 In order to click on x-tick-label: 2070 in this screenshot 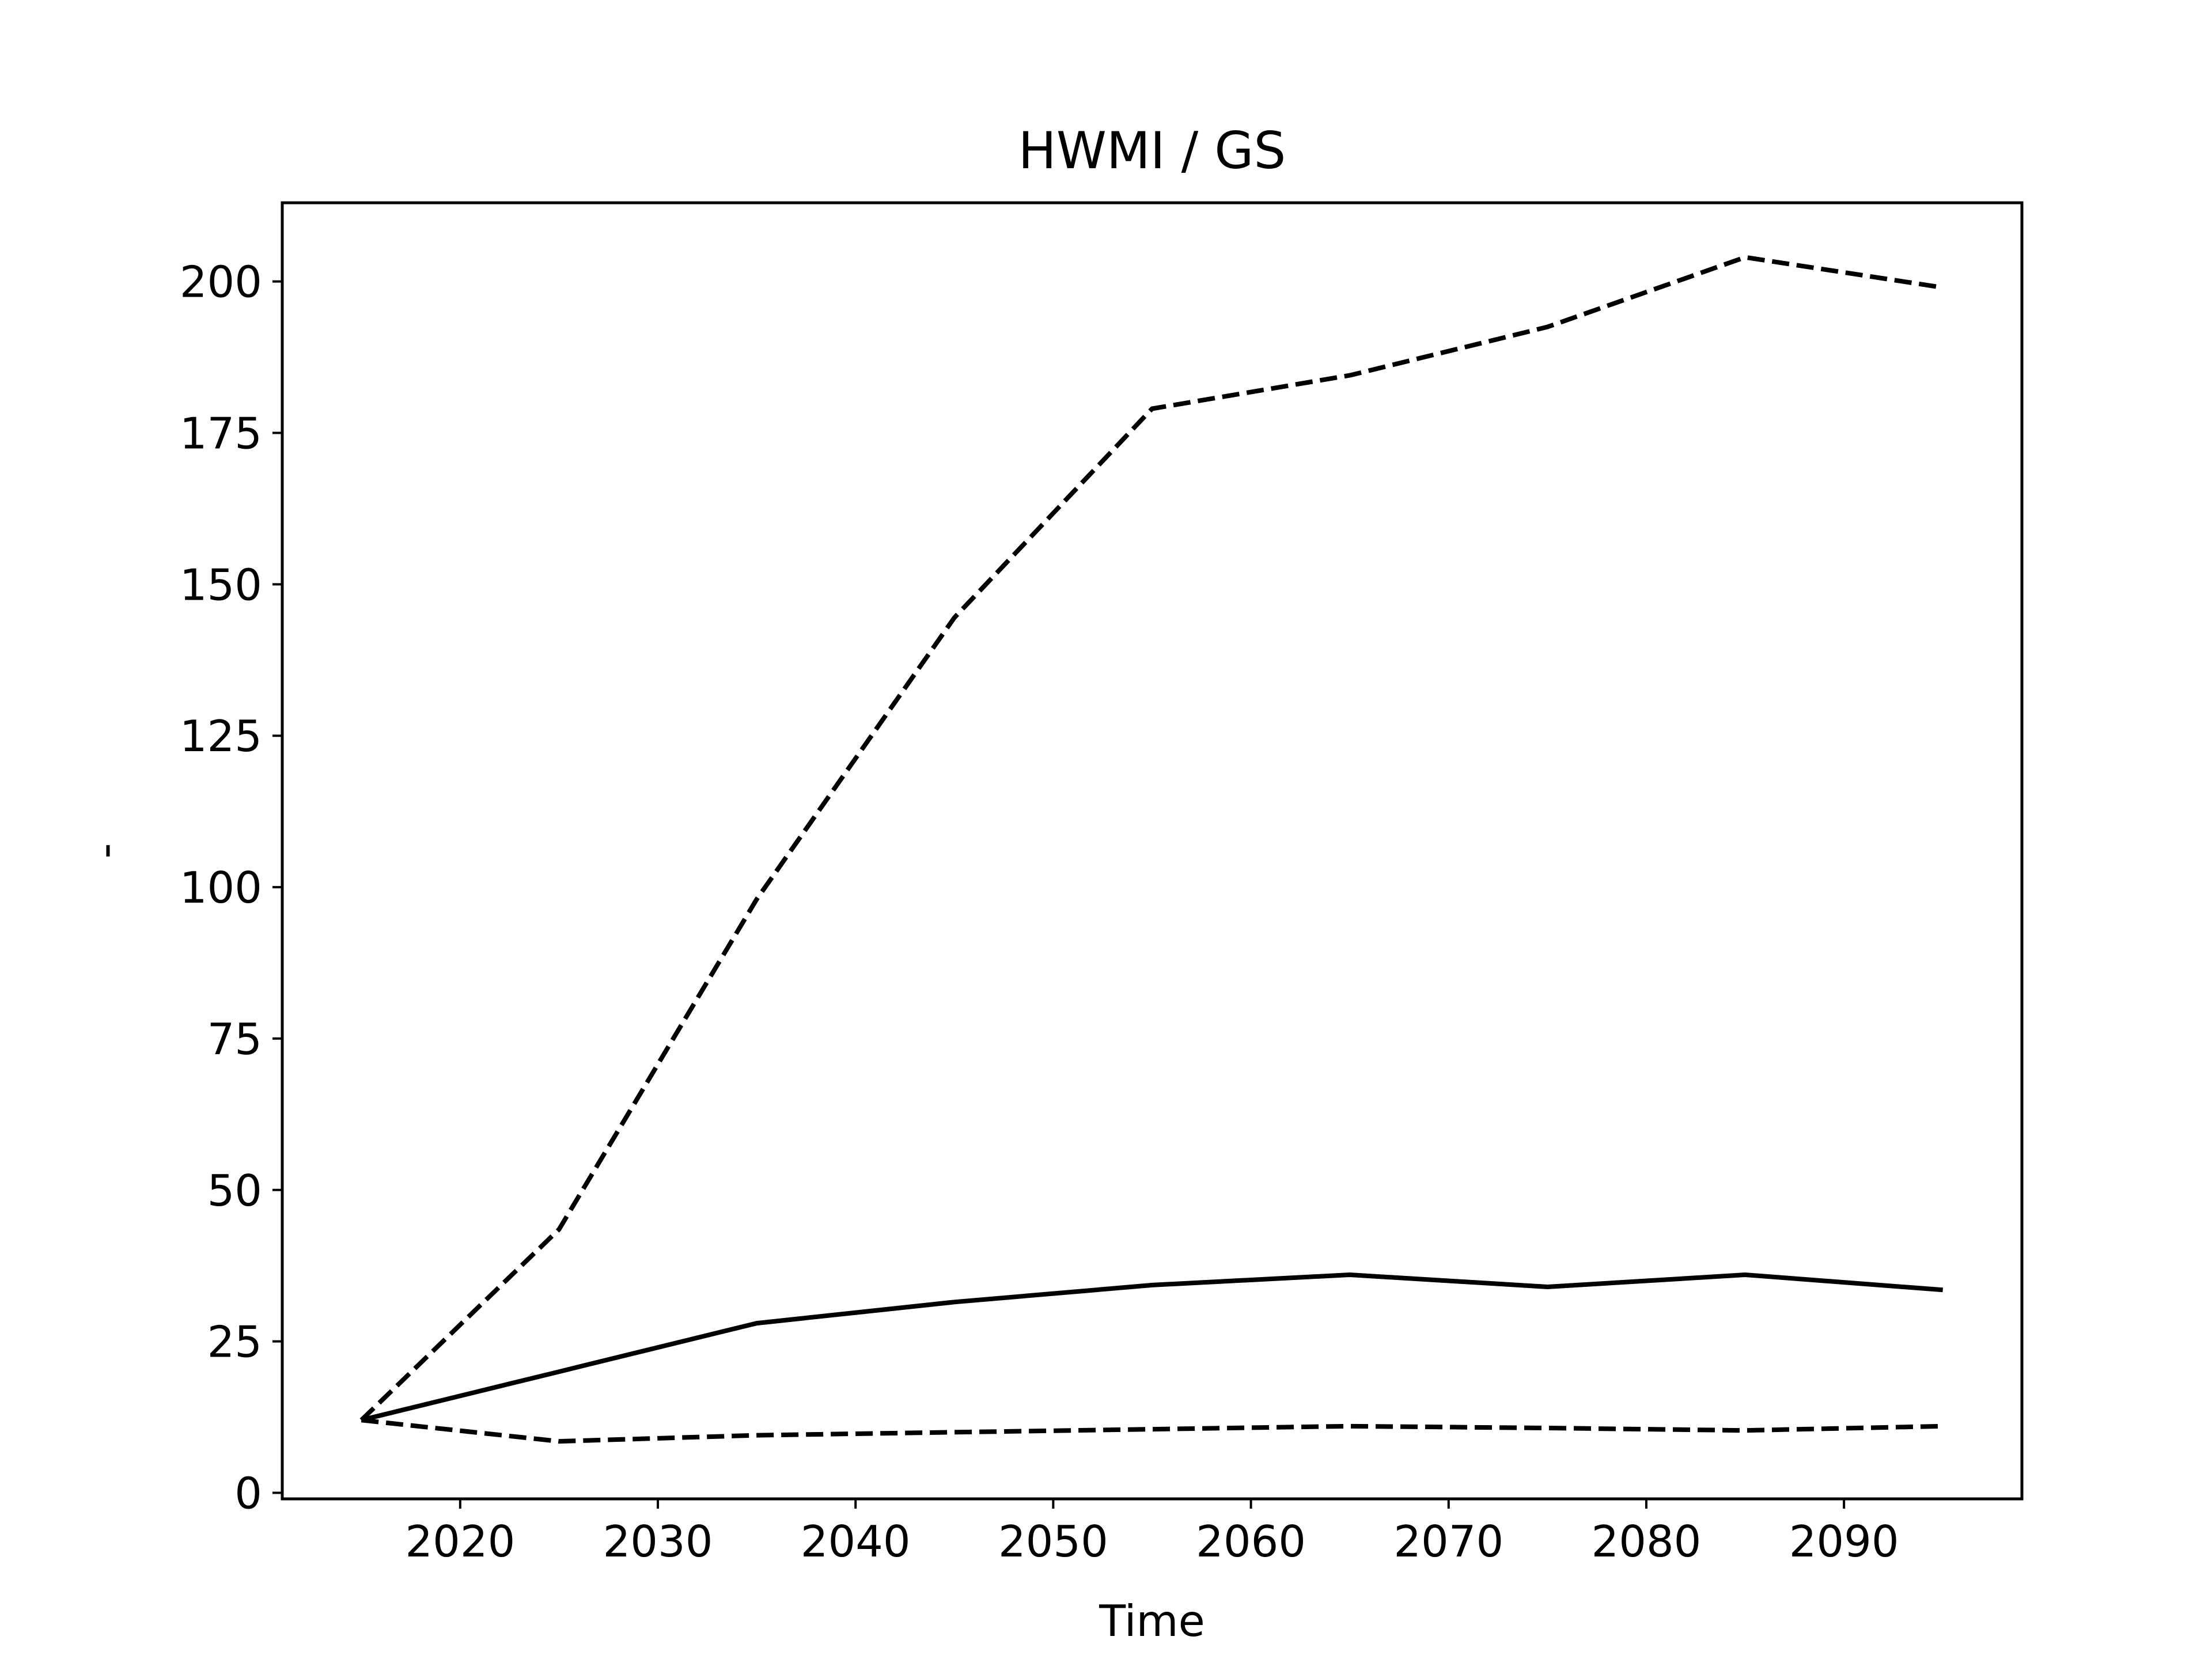, I will do `click(1448, 1541)`.